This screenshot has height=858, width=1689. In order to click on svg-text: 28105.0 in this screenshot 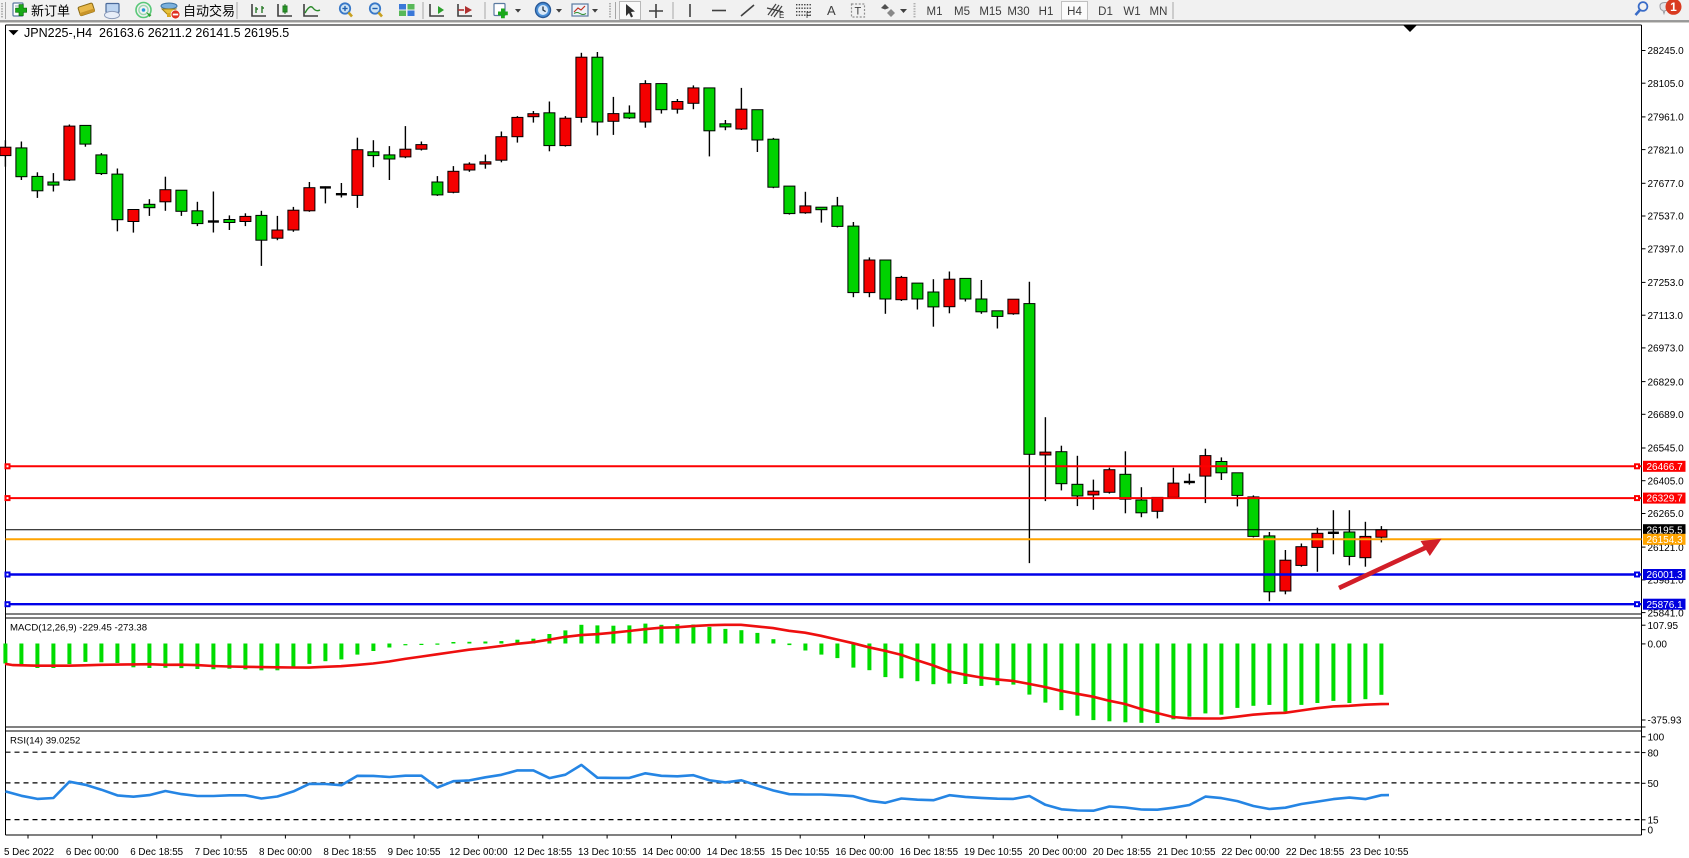, I will do `click(1666, 83)`.